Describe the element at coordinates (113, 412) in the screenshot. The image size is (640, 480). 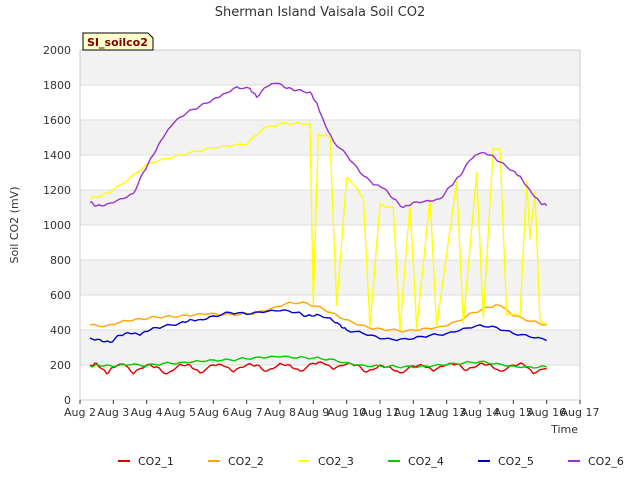
I see `x-tick-label: Aug 3` at that location.